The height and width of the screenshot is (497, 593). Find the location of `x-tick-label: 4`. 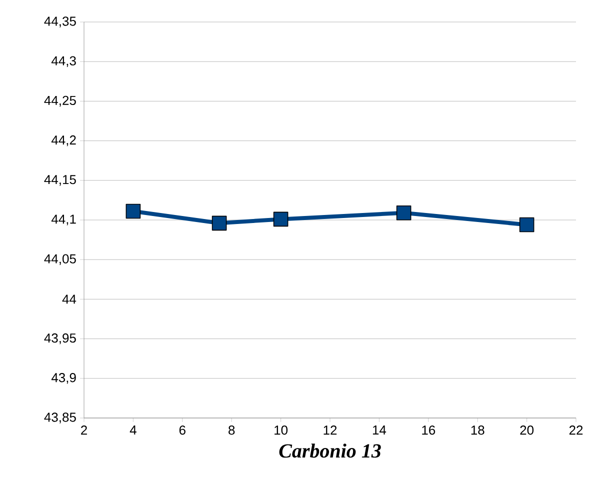

x-tick-label: 4 is located at coordinates (133, 430).